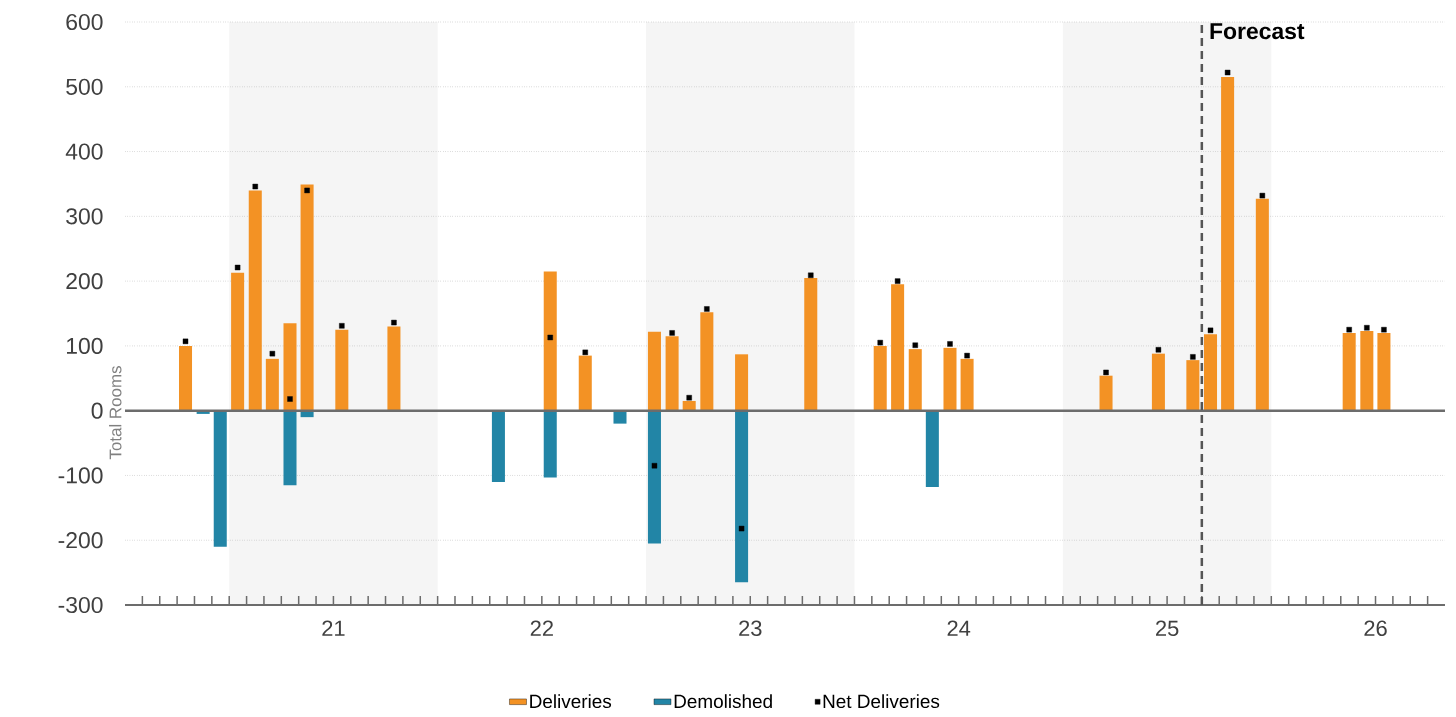  I want to click on ref-line-label: Forecast, so click(1257, 31).